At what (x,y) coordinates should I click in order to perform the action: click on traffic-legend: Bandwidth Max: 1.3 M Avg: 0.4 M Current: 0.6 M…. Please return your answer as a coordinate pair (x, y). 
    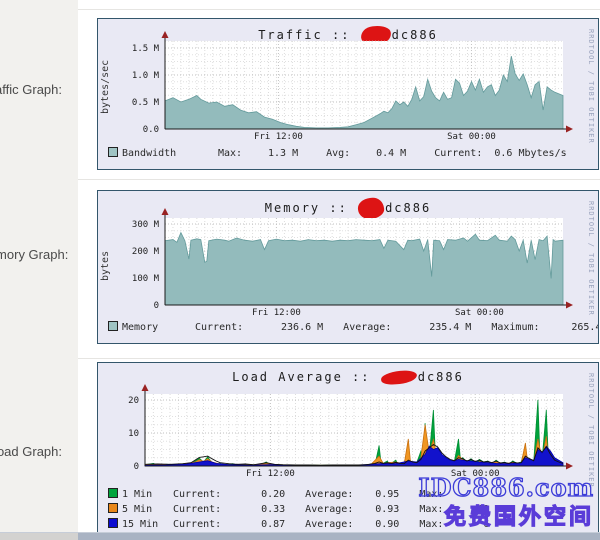
    Looking at the image, I should click on (353, 153).